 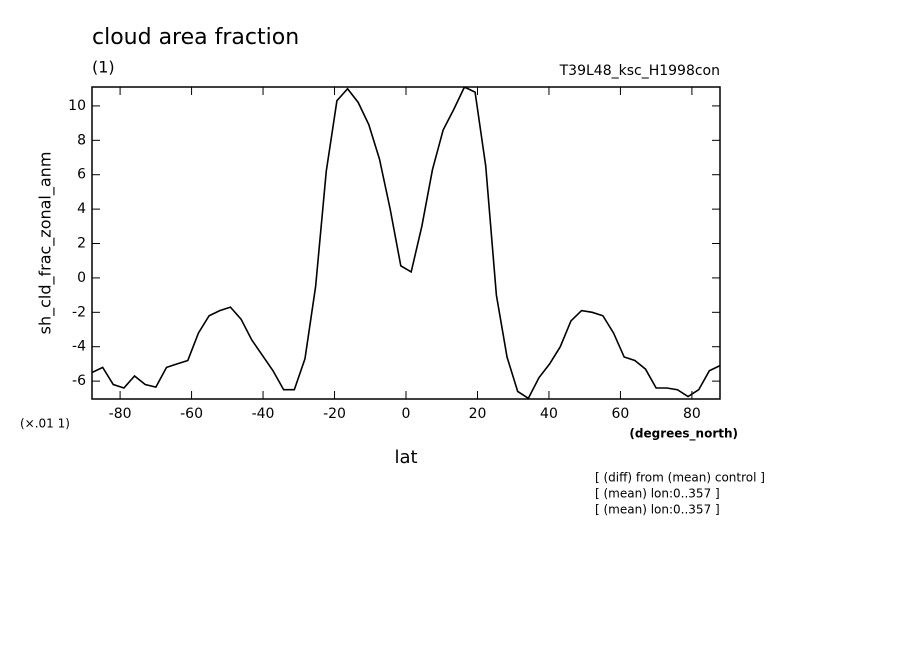 What do you see at coordinates (79, 312) in the screenshot?
I see `y-tick-label: -2` at bounding box center [79, 312].